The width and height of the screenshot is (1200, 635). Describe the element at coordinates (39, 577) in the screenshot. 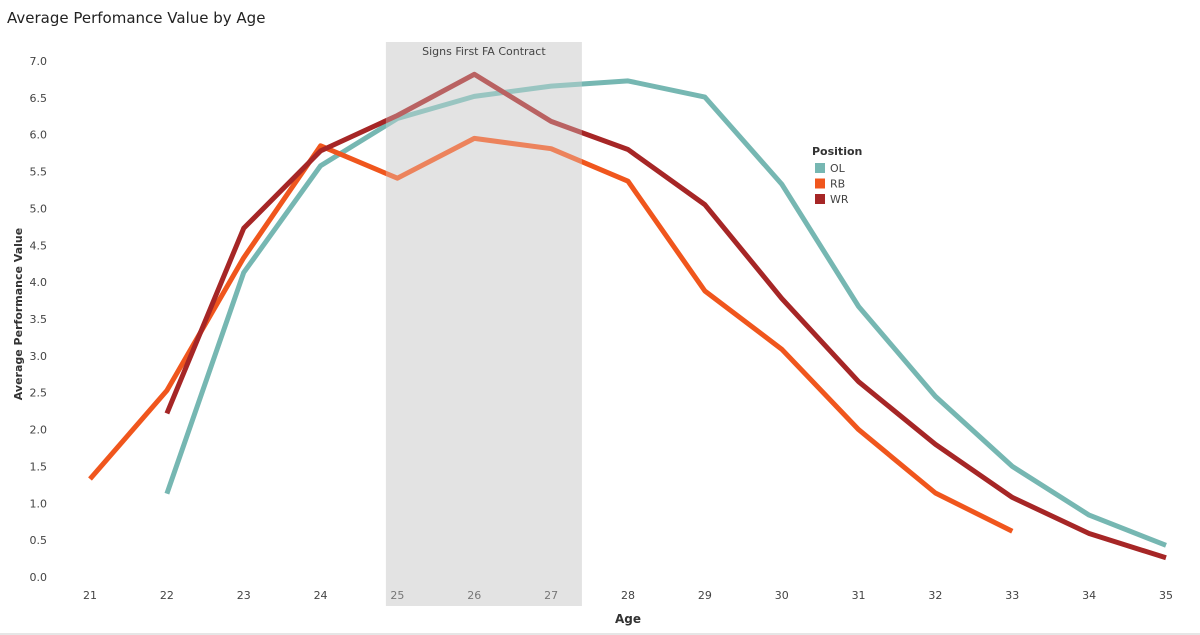

I see `y-tick-label: 0.0` at that location.